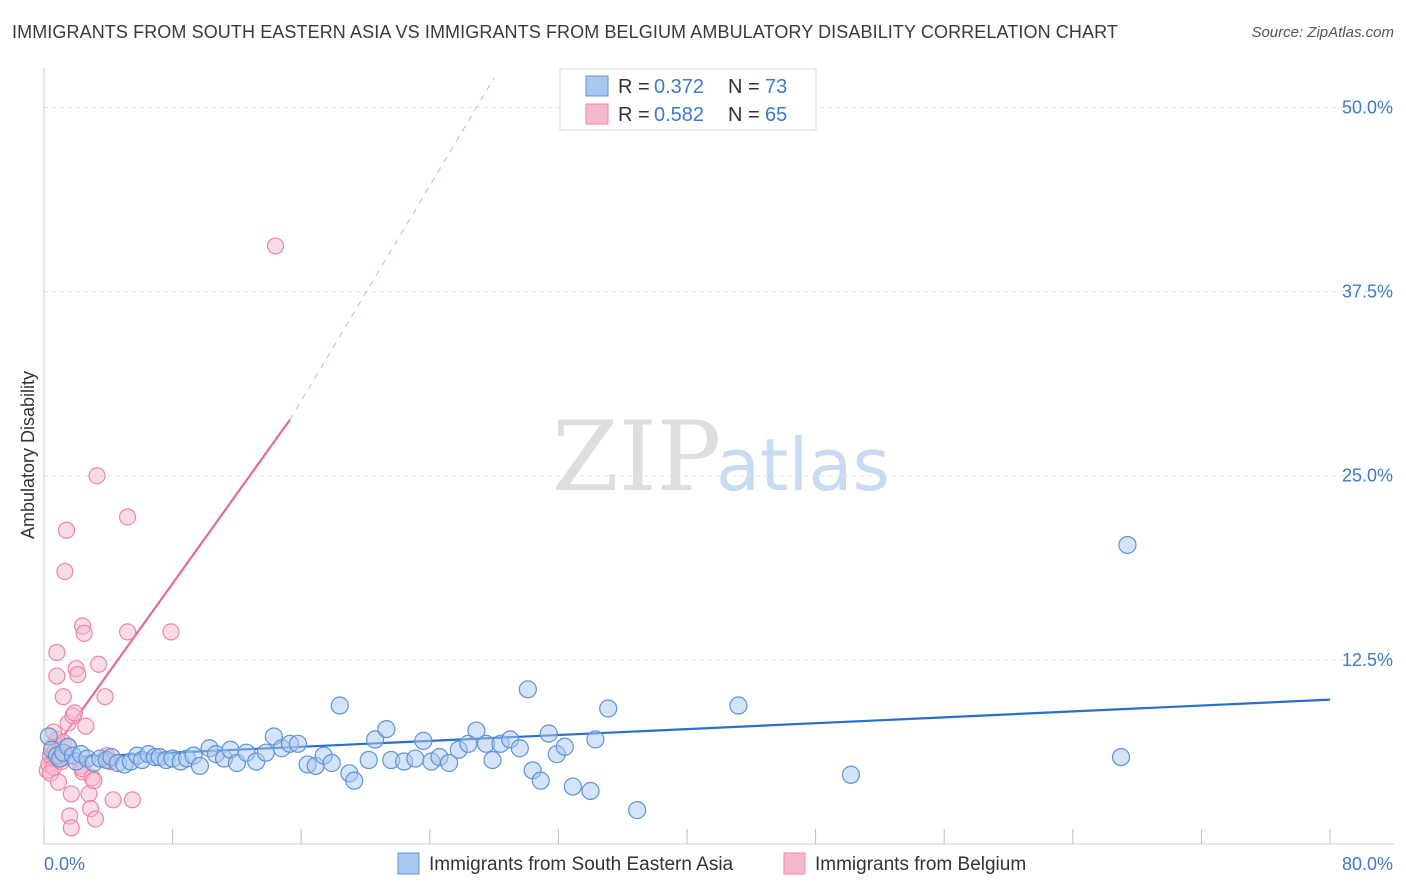 The height and width of the screenshot is (892, 1406). I want to click on bottom-legend-swatch-sea, so click(408, 863).